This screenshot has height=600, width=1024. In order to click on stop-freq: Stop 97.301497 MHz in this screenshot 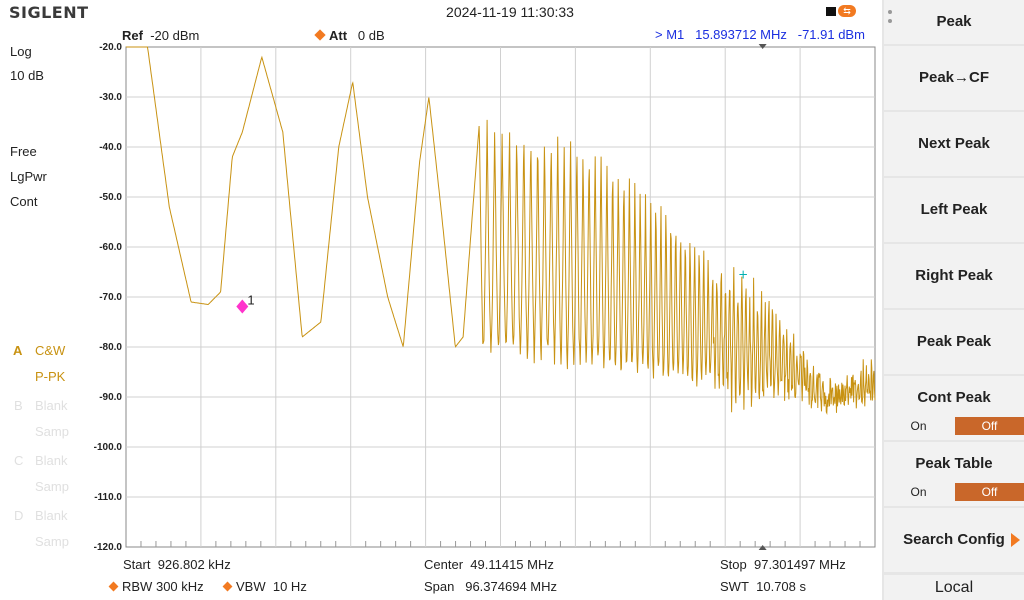, I will do `click(783, 564)`.